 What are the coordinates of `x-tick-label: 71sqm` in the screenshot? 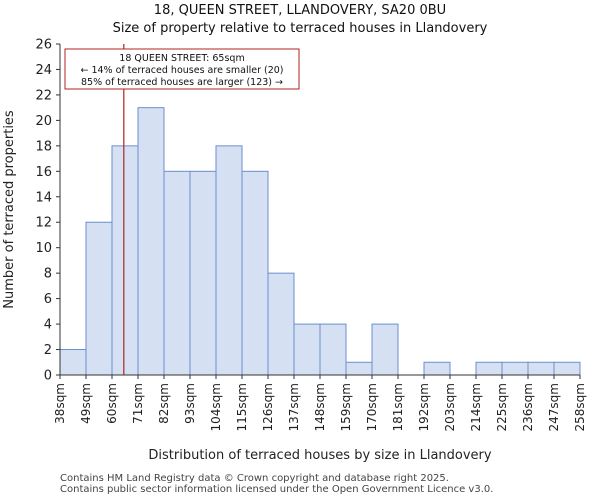 It's located at (138, 403).